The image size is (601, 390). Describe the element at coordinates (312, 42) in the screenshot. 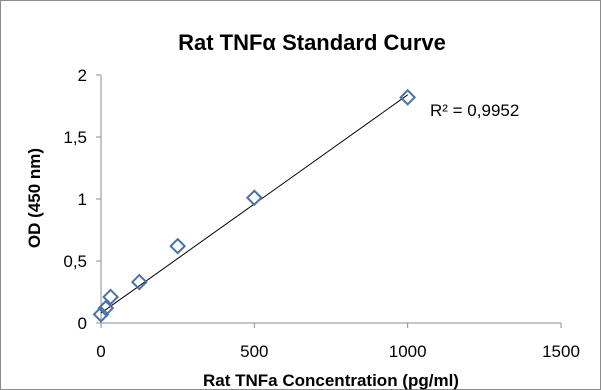

I see `chart-title: Rat TNFα Standard Curve` at that location.